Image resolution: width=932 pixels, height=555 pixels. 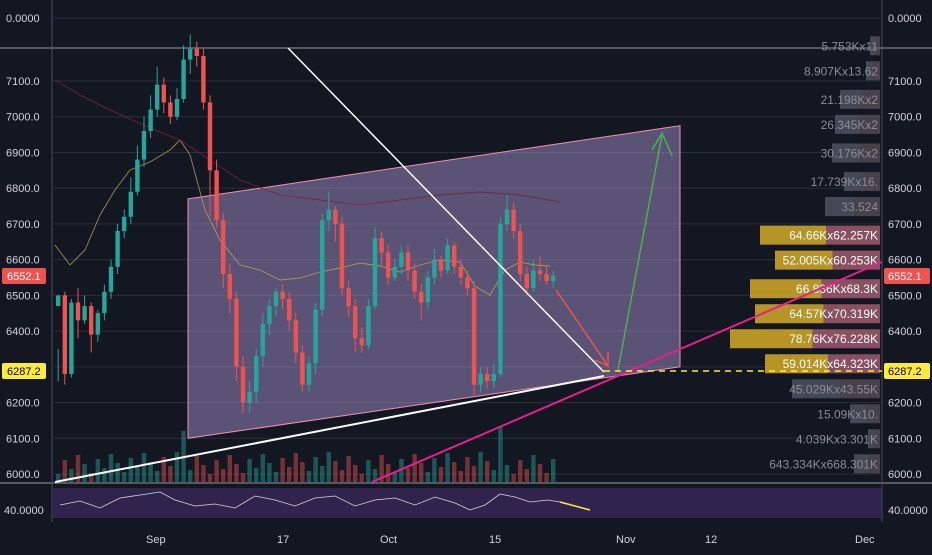 What do you see at coordinates (850, 153) in the screenshot?
I see `volume-profile-row: 30.176Kx2` at bounding box center [850, 153].